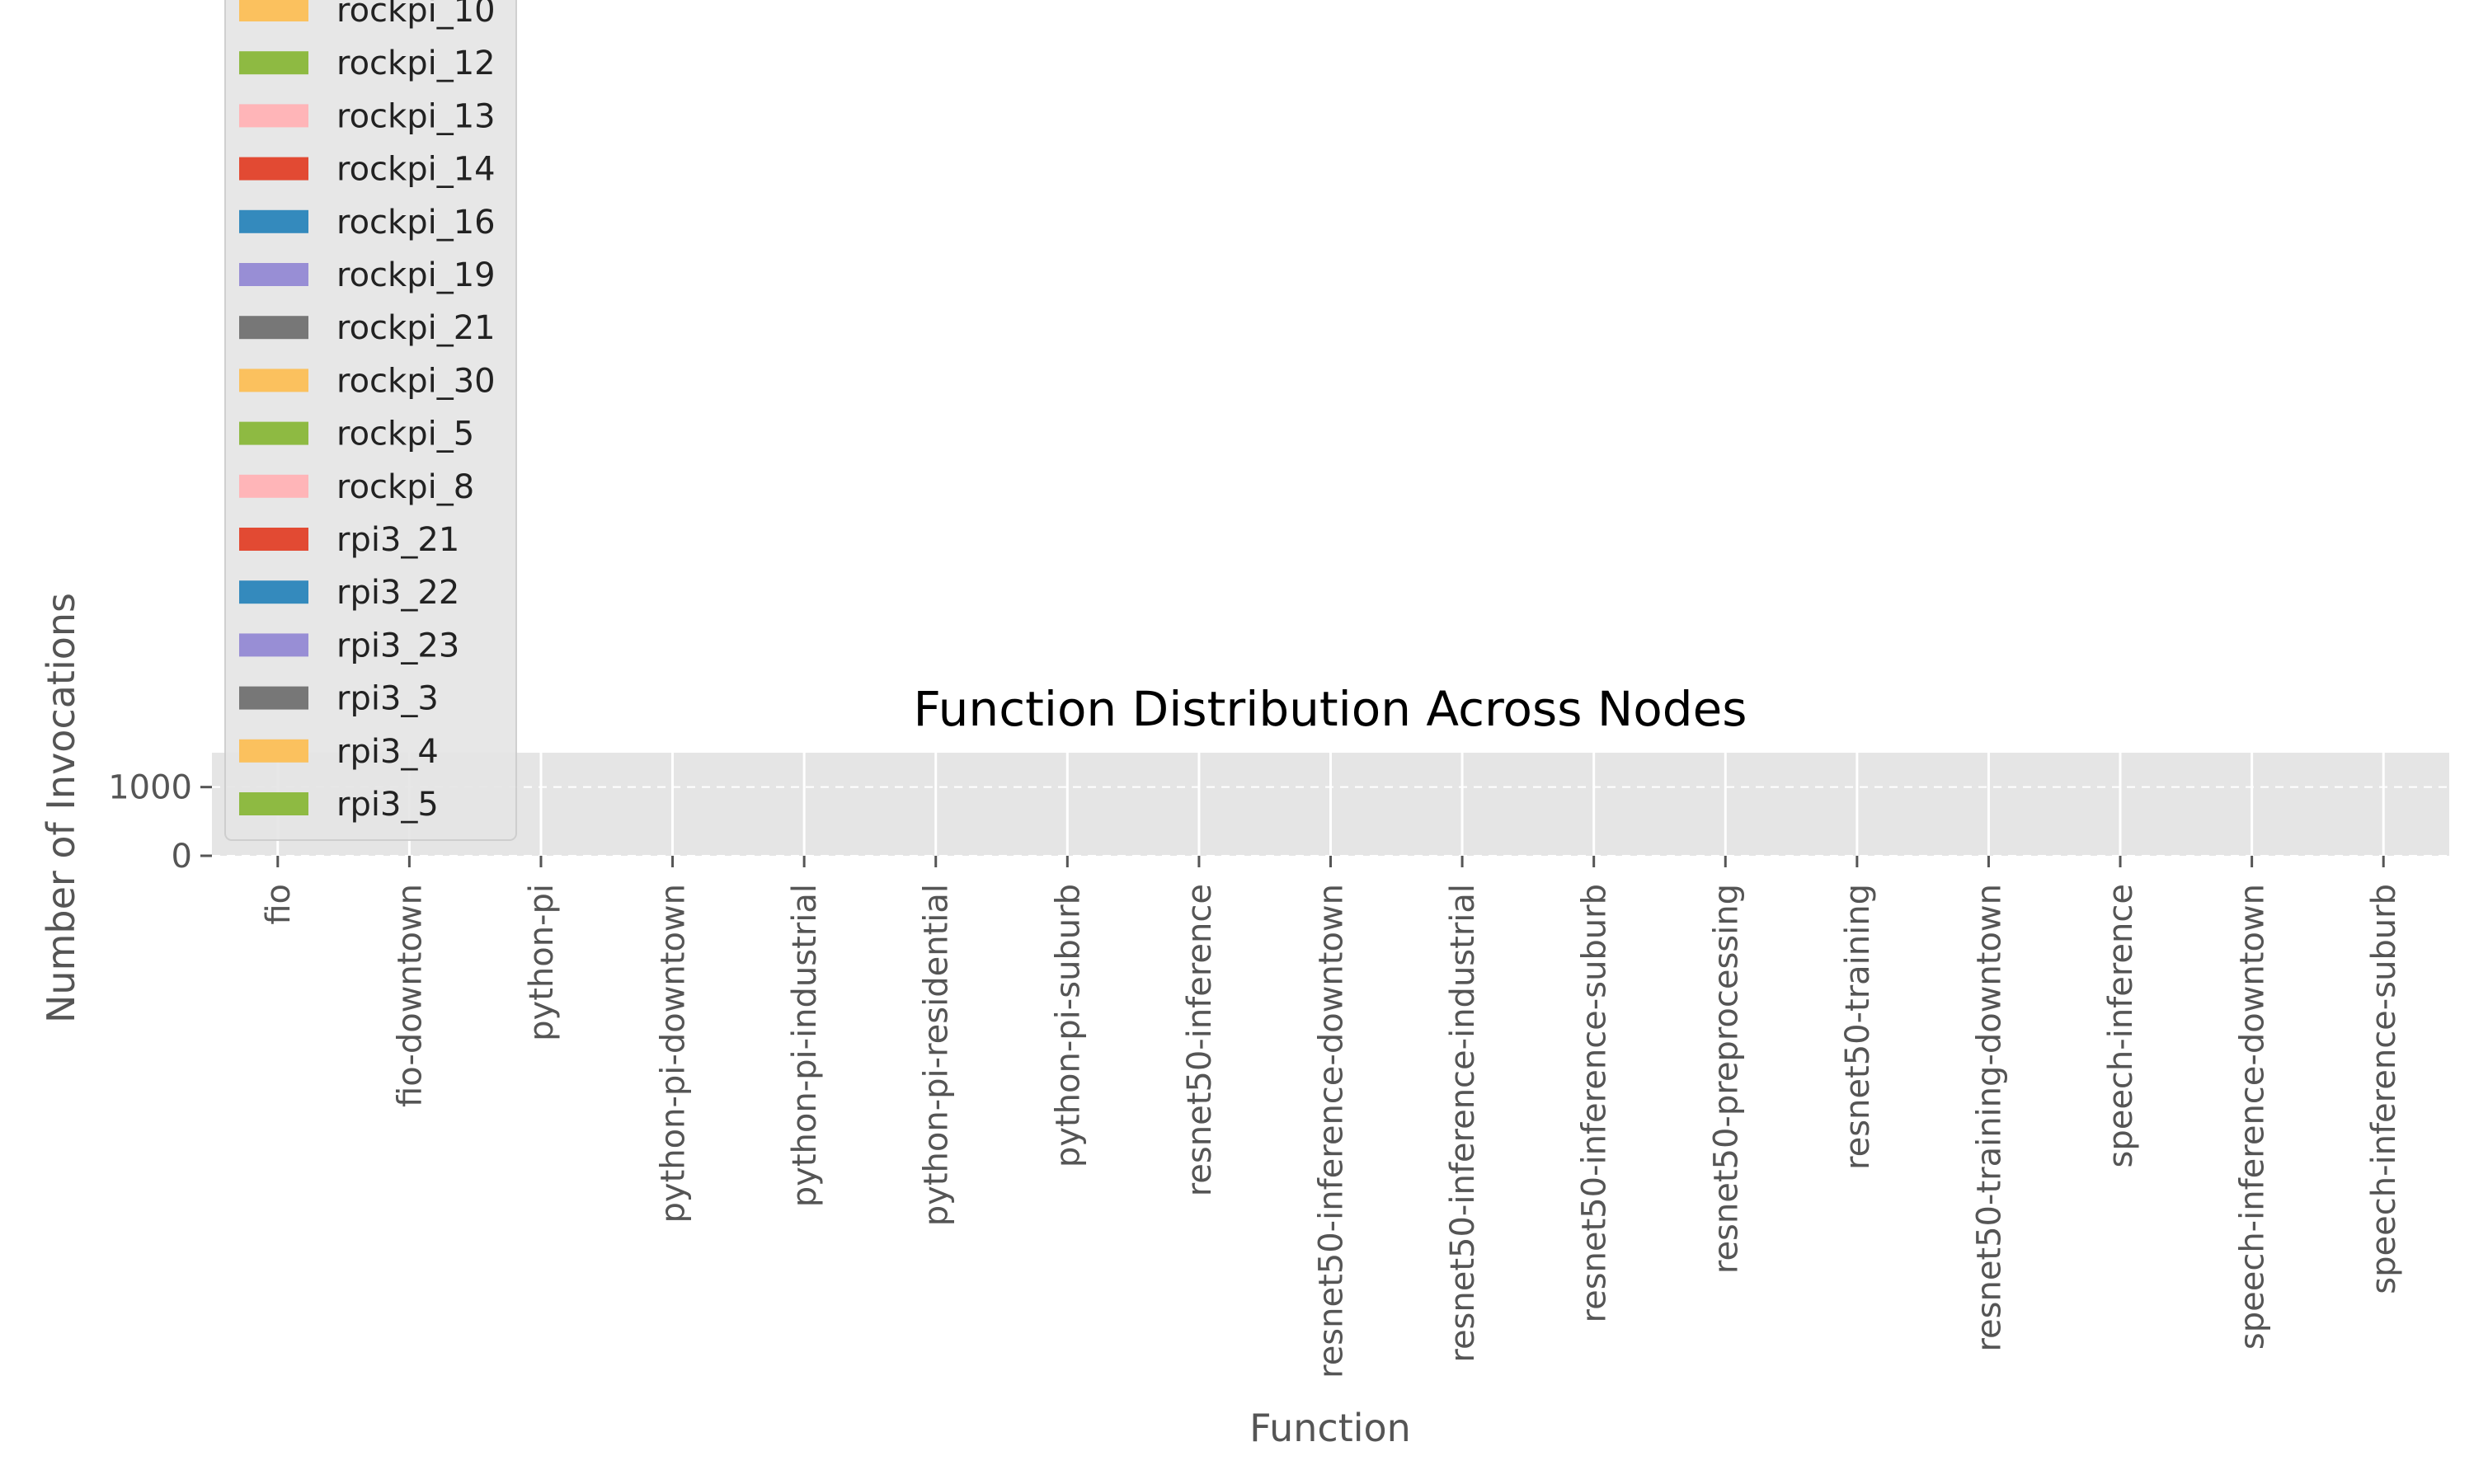 The width and height of the screenshot is (2474, 1484). What do you see at coordinates (1989, 1118) in the screenshot?
I see `x-tick-label: resnet50-training-downtown` at bounding box center [1989, 1118].